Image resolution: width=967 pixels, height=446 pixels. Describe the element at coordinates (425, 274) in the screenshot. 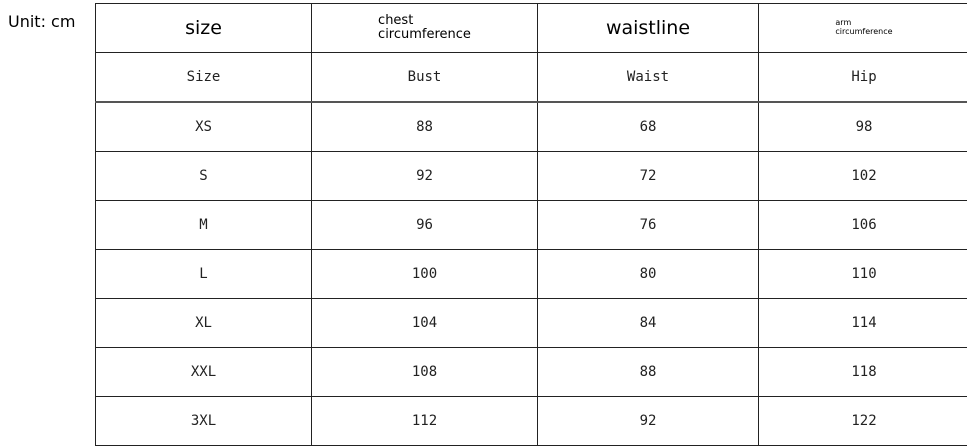

I see `table-cell: 100` at that location.